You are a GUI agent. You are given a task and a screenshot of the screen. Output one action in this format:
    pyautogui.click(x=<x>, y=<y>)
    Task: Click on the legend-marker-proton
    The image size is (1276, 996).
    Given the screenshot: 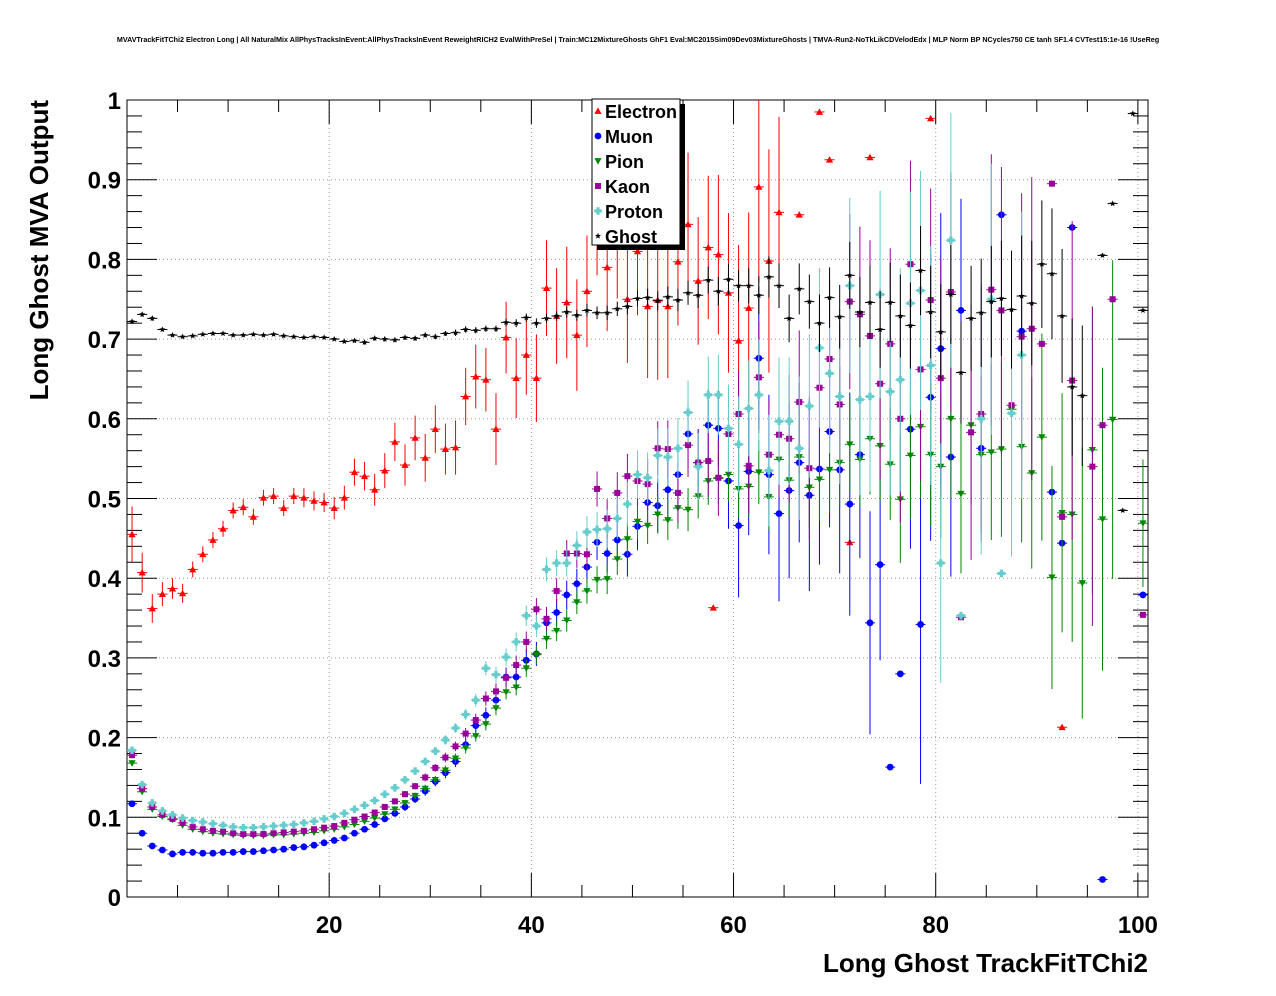 What is the action you would take?
    pyautogui.click(x=598, y=211)
    